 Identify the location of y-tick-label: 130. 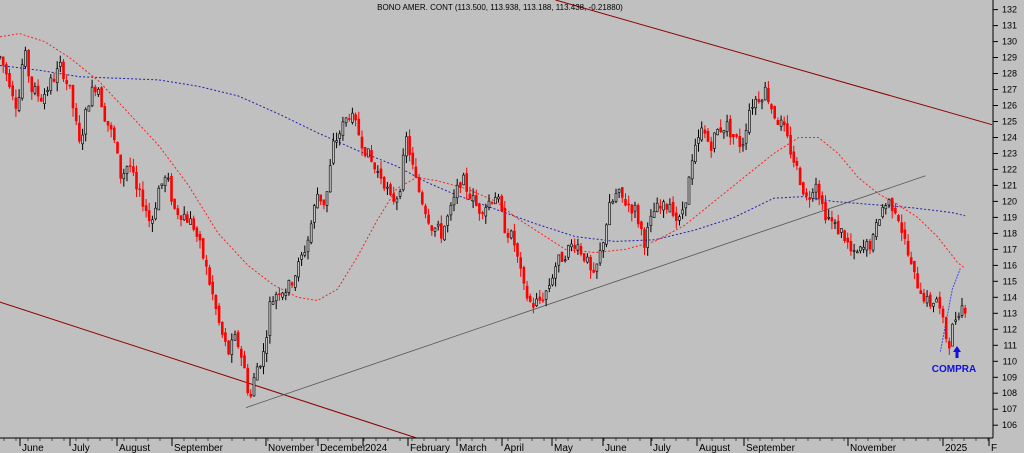
(1009, 42).